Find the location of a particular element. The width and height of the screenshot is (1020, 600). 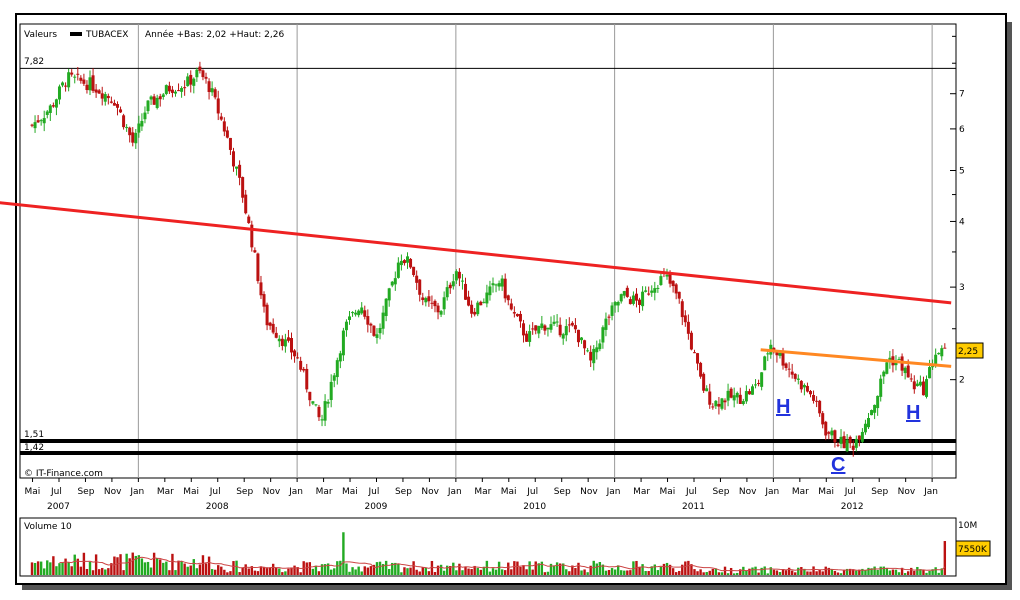

x-year-label: 2009 is located at coordinates (375, 507).